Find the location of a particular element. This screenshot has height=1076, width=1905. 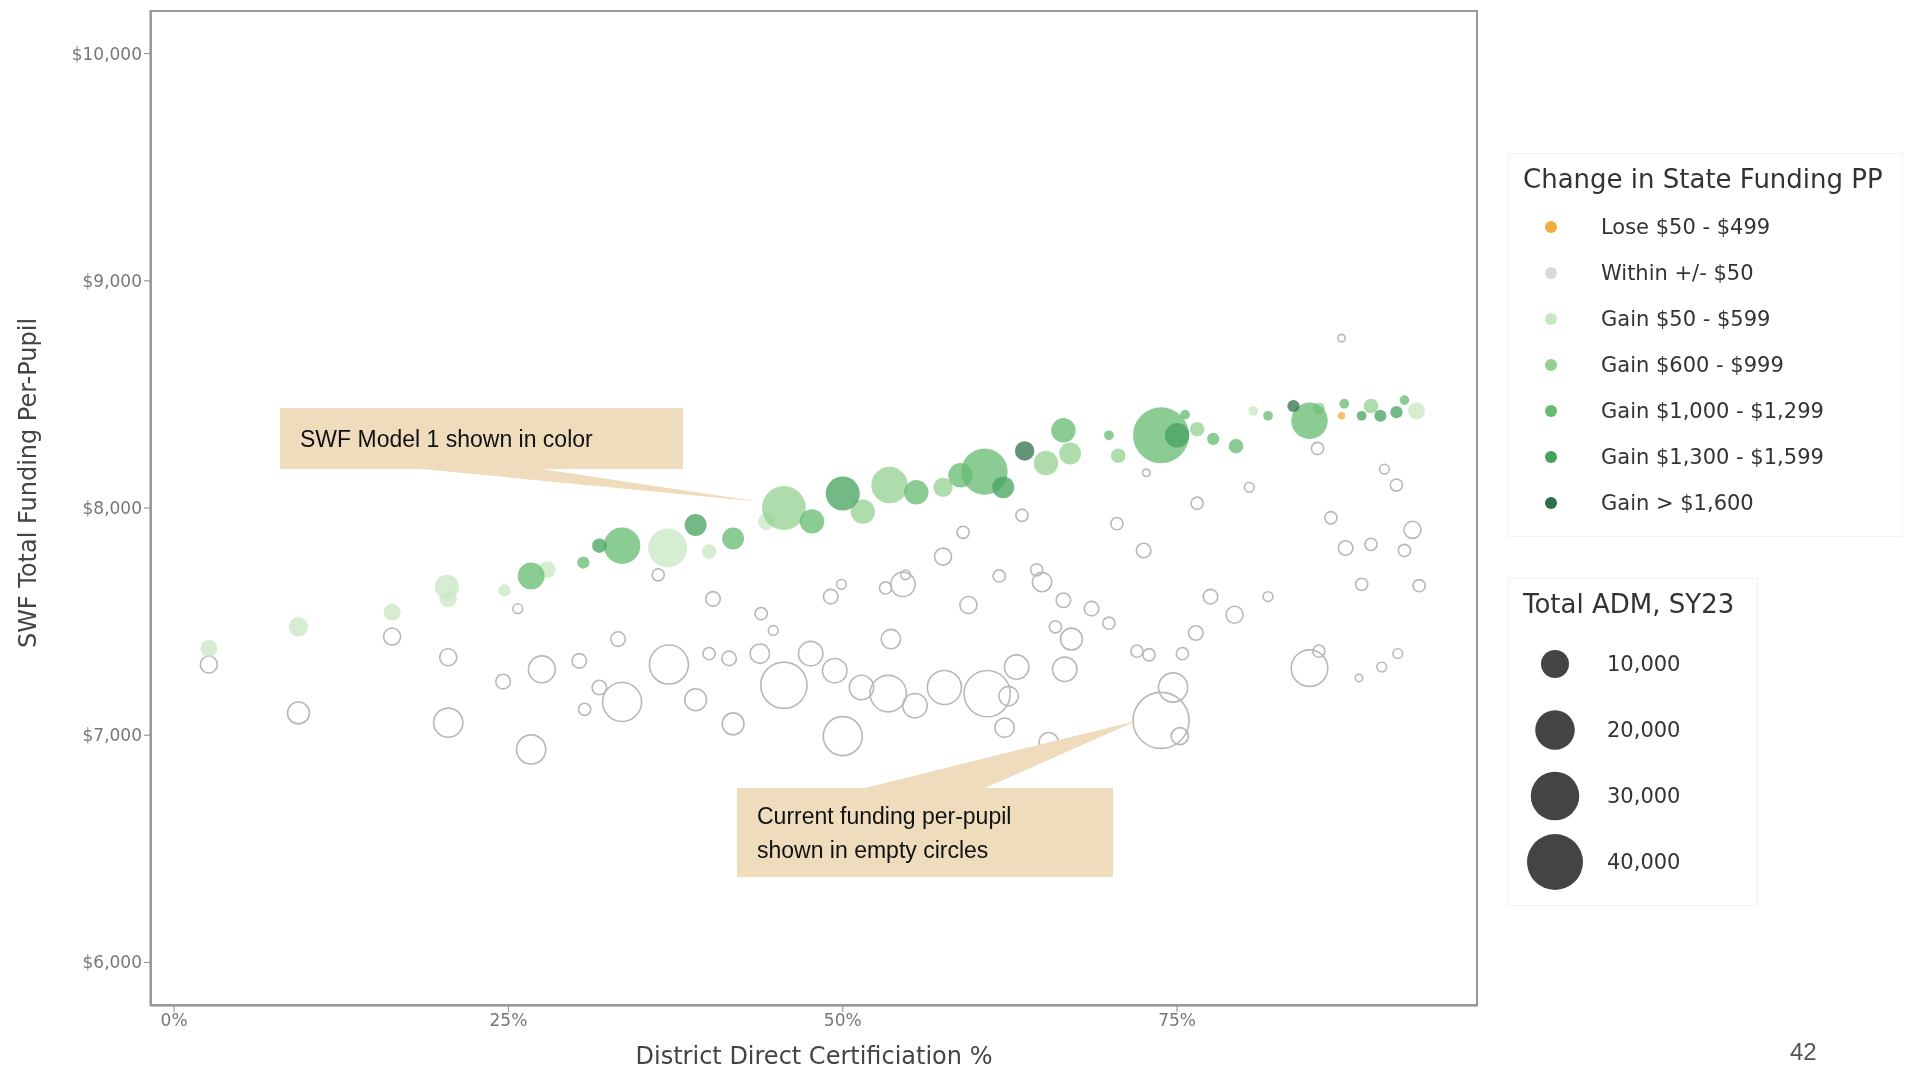

annotation: SWF Model 1 shown in color is located at coordinates (447, 438).